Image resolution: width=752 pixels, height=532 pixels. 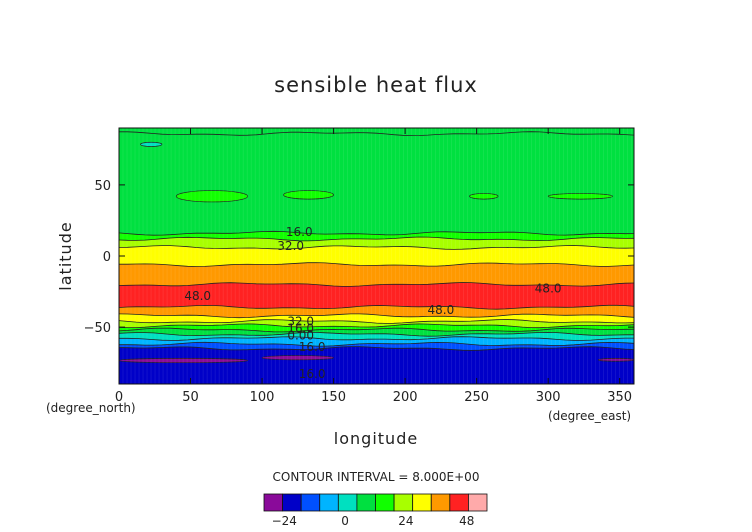 I want to click on colorbar-tick-label: 48, so click(x=466, y=521).